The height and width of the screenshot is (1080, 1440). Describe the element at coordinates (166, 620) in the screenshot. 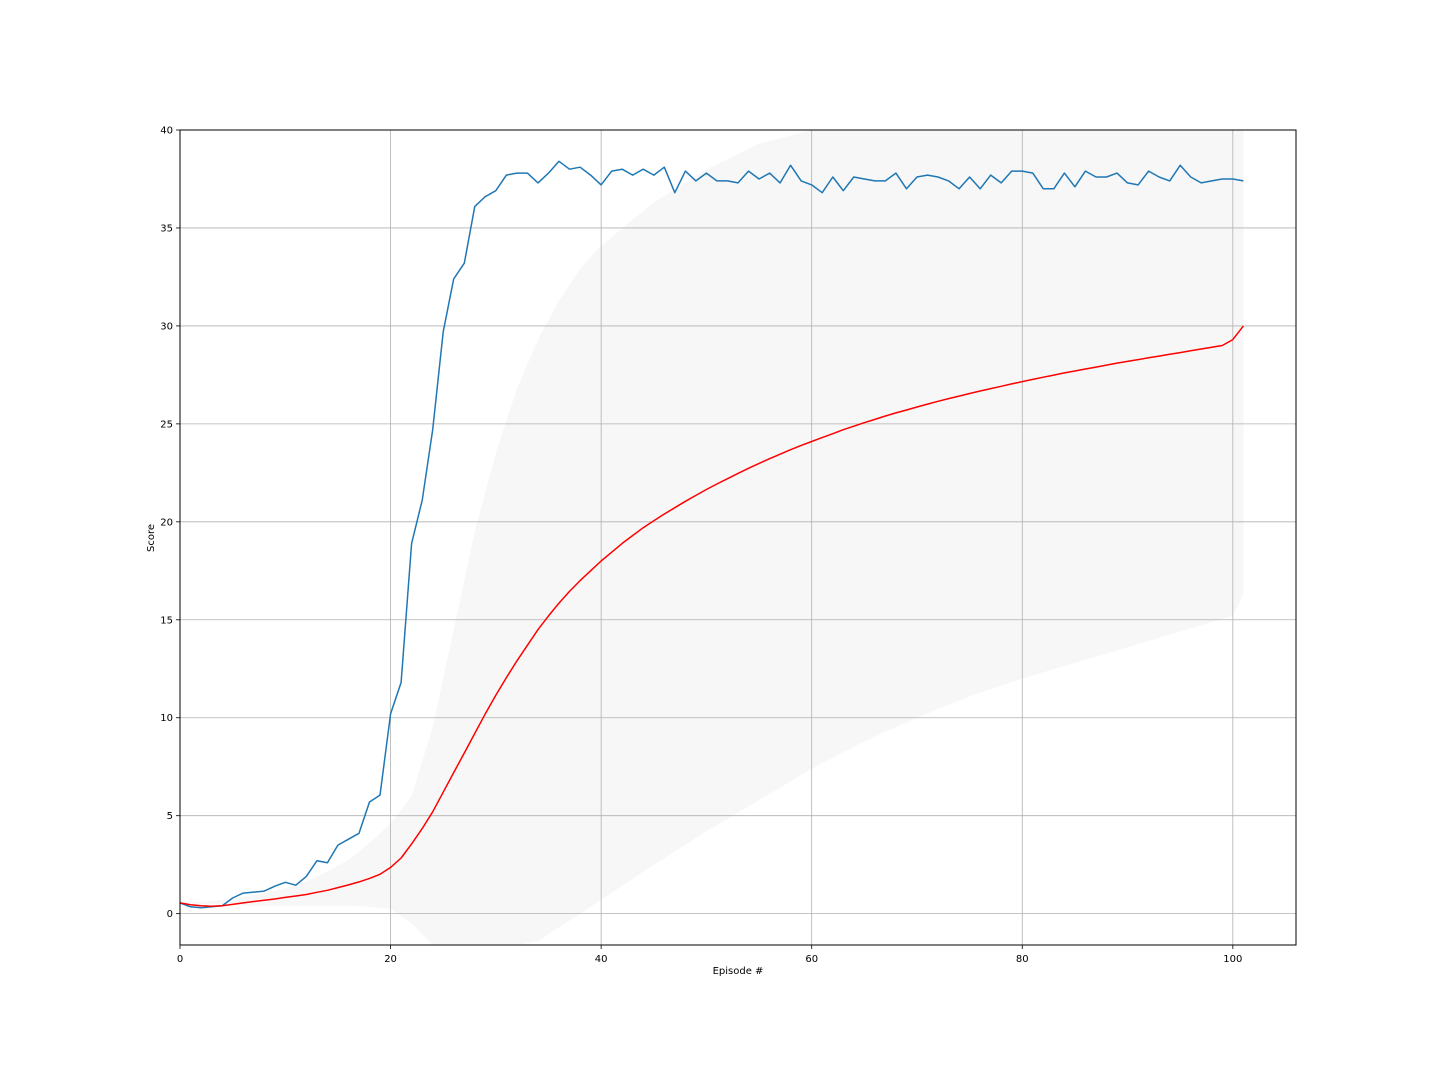

I see `y-tick-label: 15` at that location.